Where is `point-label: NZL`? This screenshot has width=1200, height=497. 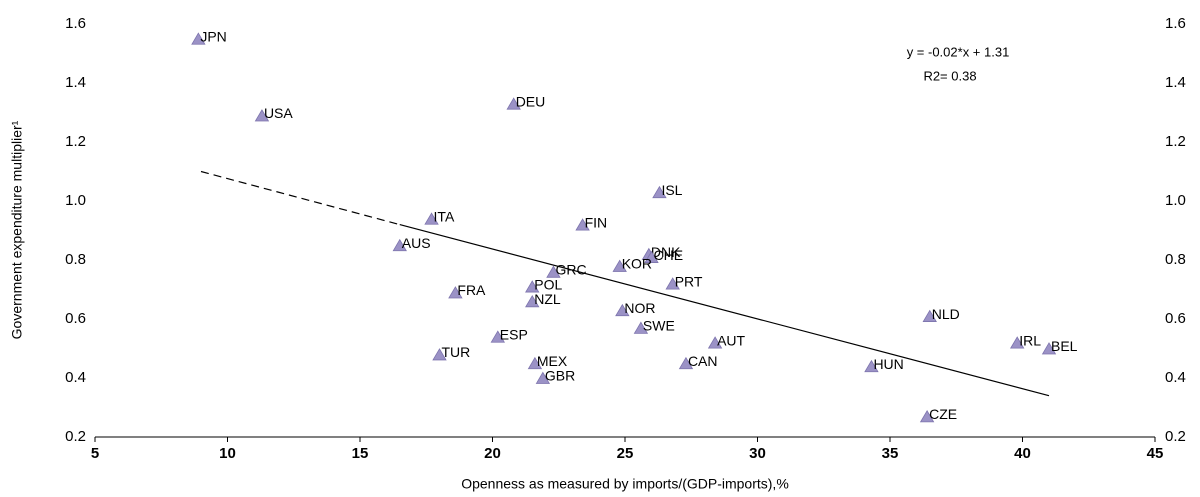
point-label: NZL is located at coordinates (547, 299).